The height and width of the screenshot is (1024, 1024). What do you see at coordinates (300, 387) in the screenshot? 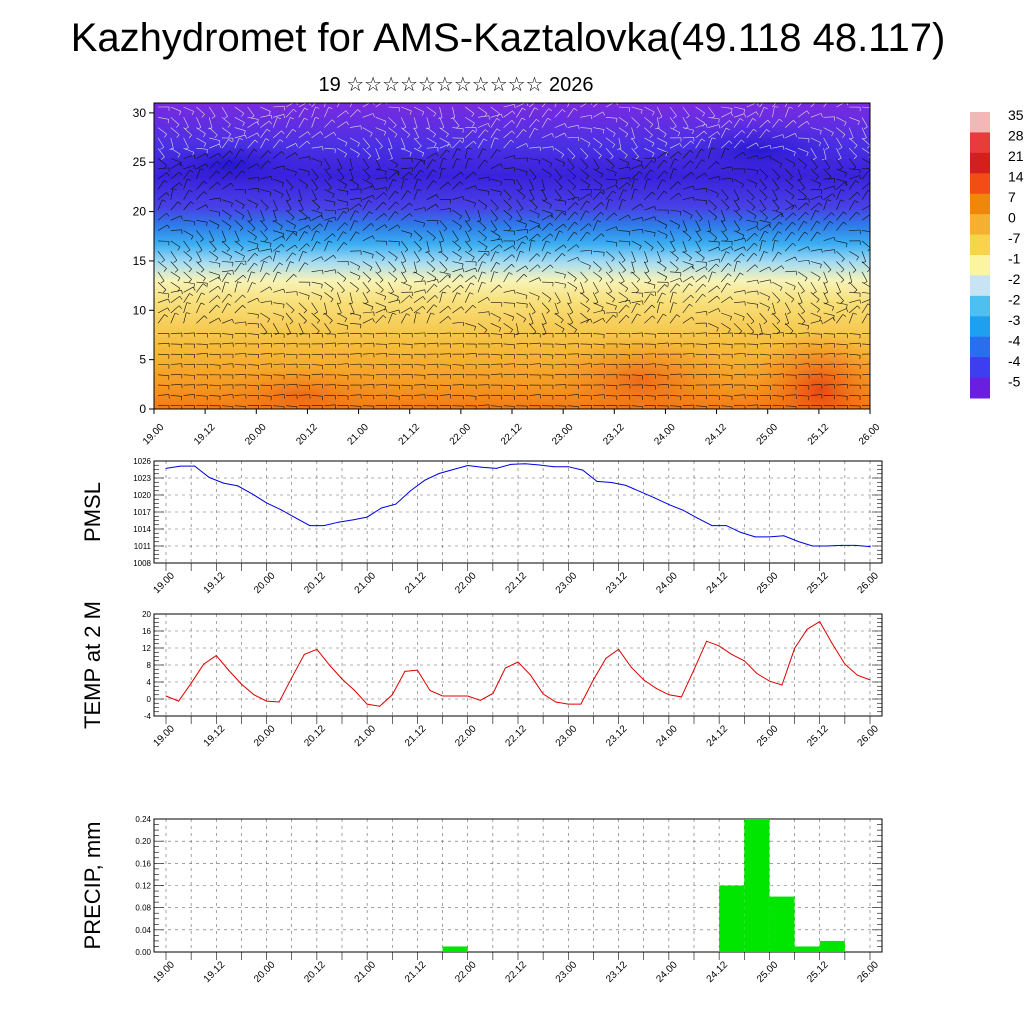
I see `warm-core-west` at bounding box center [300, 387].